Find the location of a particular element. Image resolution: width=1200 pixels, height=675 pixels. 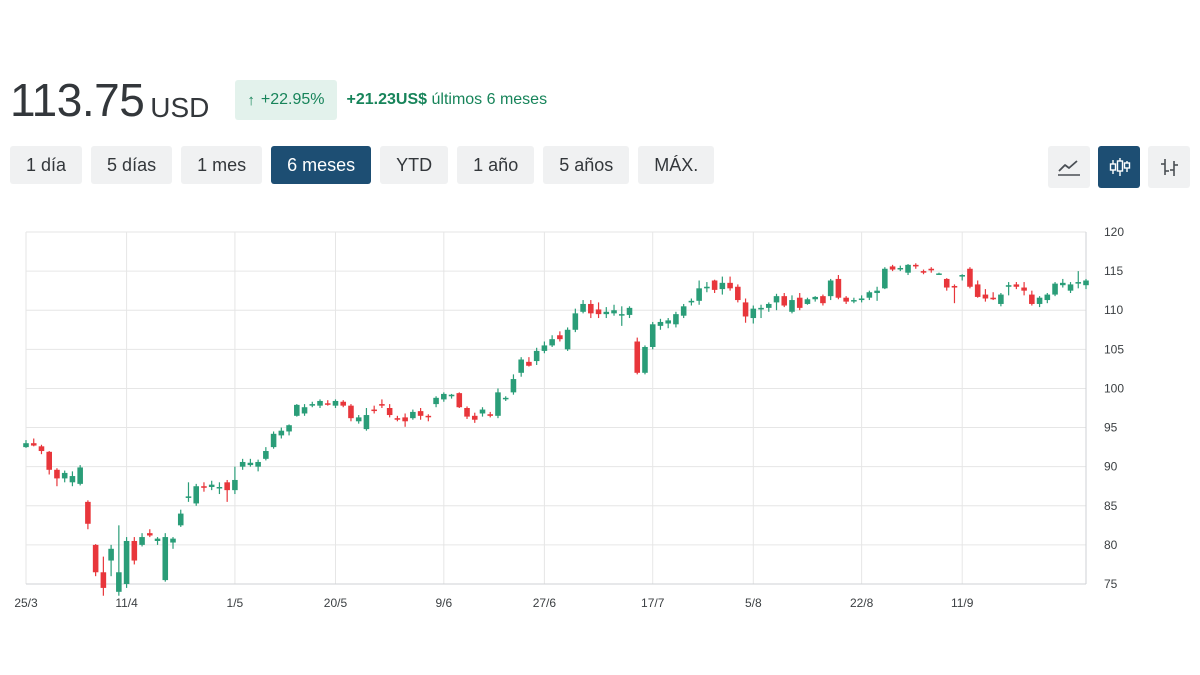

x-tick-label: 20/5 is located at coordinates (336, 603).